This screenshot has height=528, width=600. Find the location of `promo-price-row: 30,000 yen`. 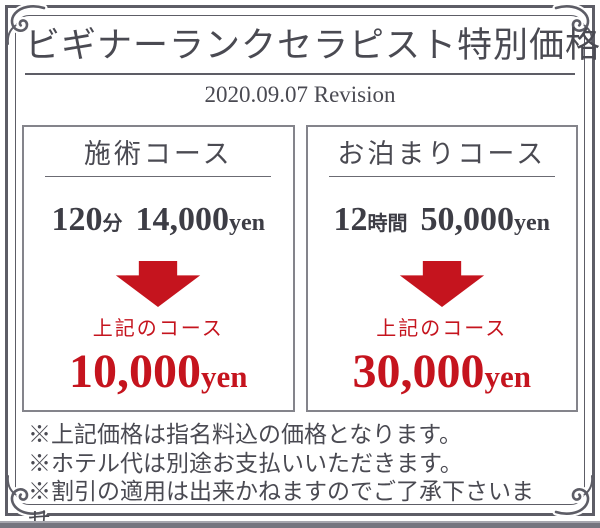

promo-price-row: 30,000 yen is located at coordinates (442, 374).